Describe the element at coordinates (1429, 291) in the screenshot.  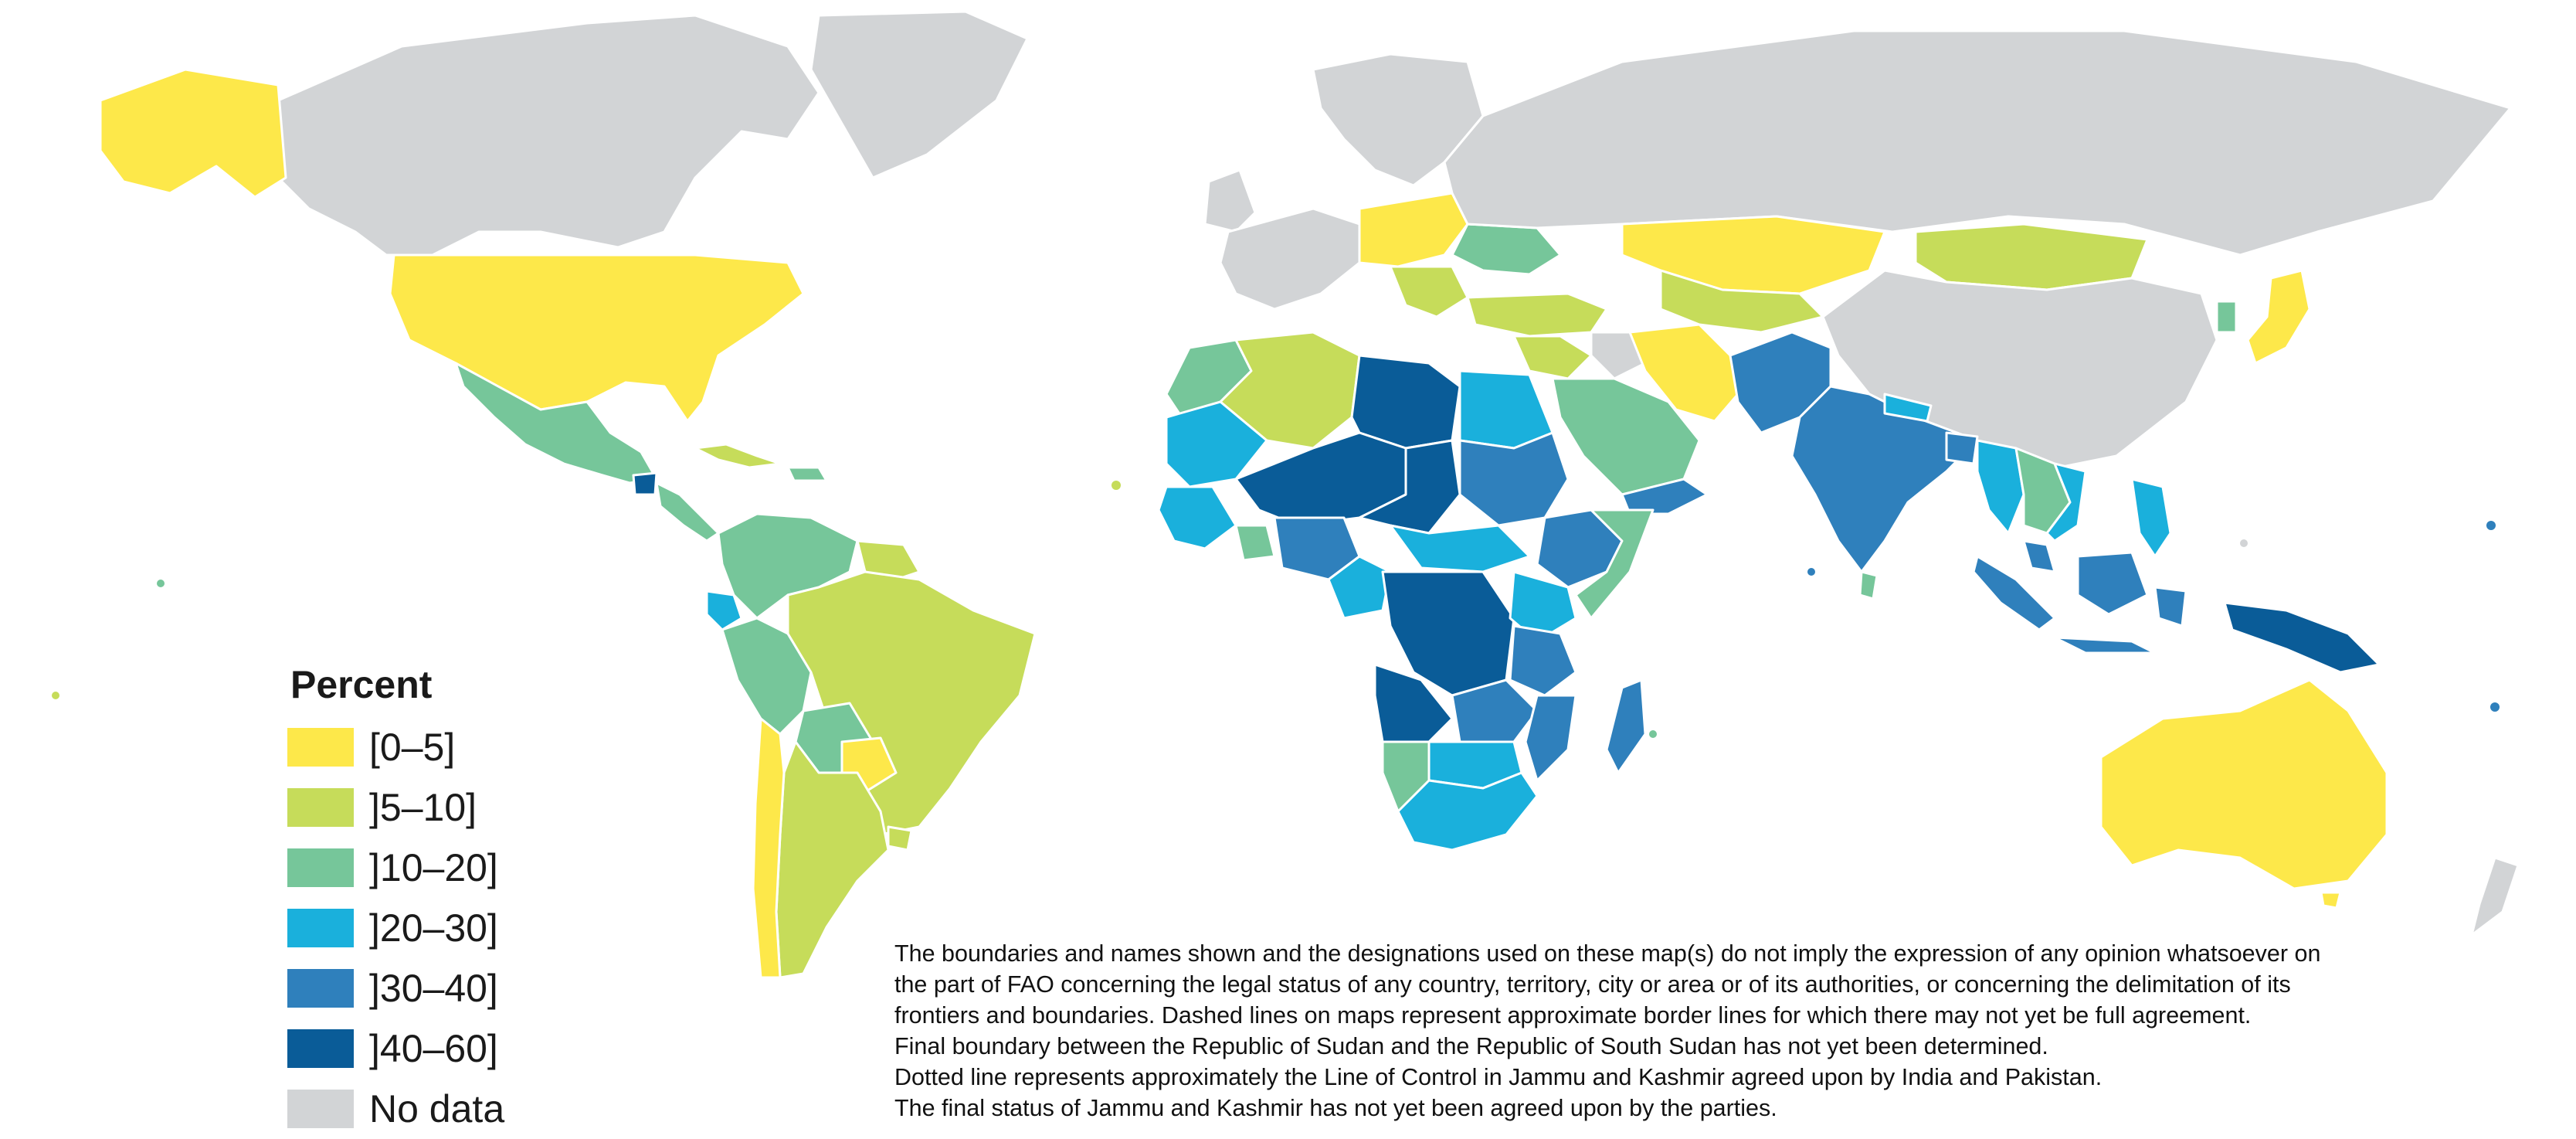
I see `region-balkans` at that location.